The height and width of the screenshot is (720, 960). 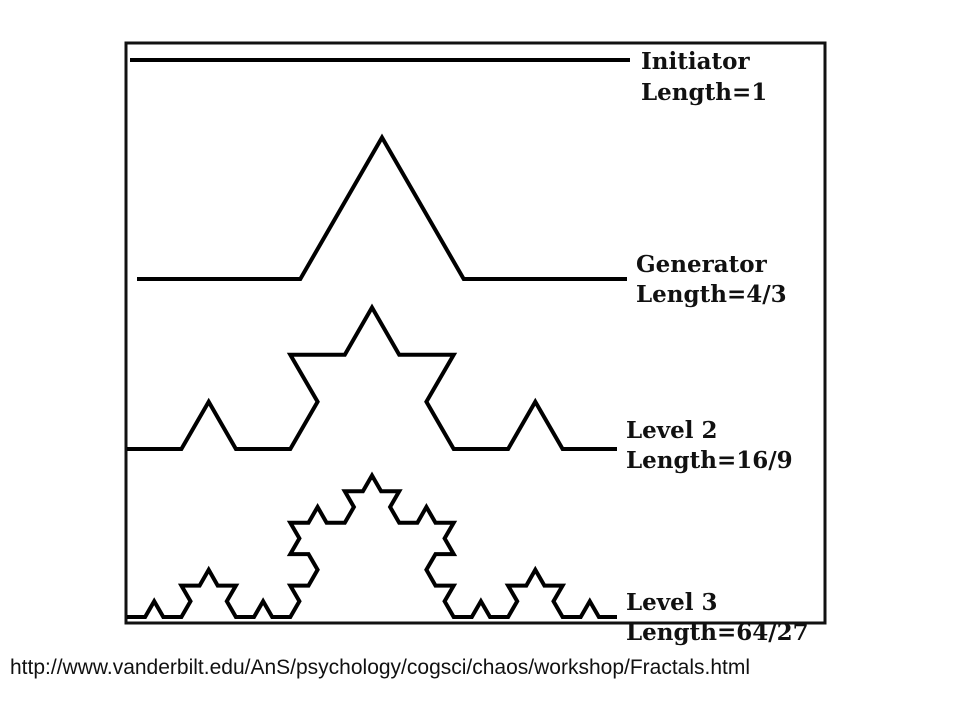 What do you see at coordinates (672, 430) in the screenshot?
I see `level-2-label: Level 2` at bounding box center [672, 430].